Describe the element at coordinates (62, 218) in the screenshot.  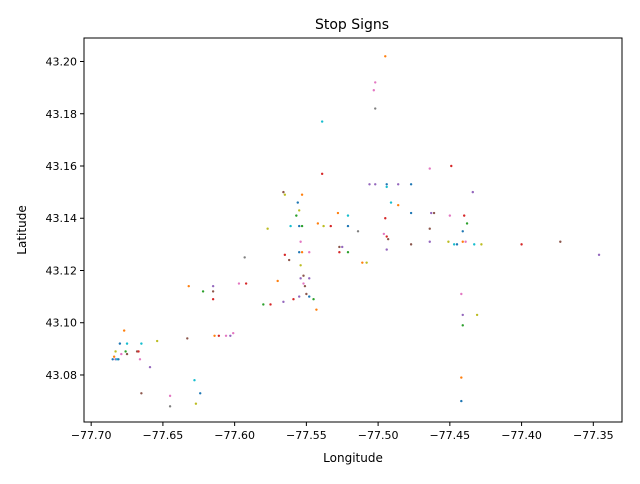
I see `y-tick-label: 43.14` at that location.